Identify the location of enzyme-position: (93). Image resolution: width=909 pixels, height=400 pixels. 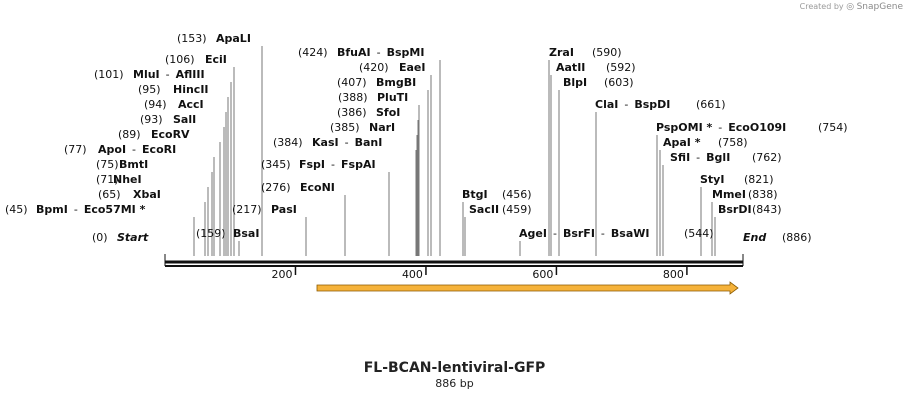
(151, 119).